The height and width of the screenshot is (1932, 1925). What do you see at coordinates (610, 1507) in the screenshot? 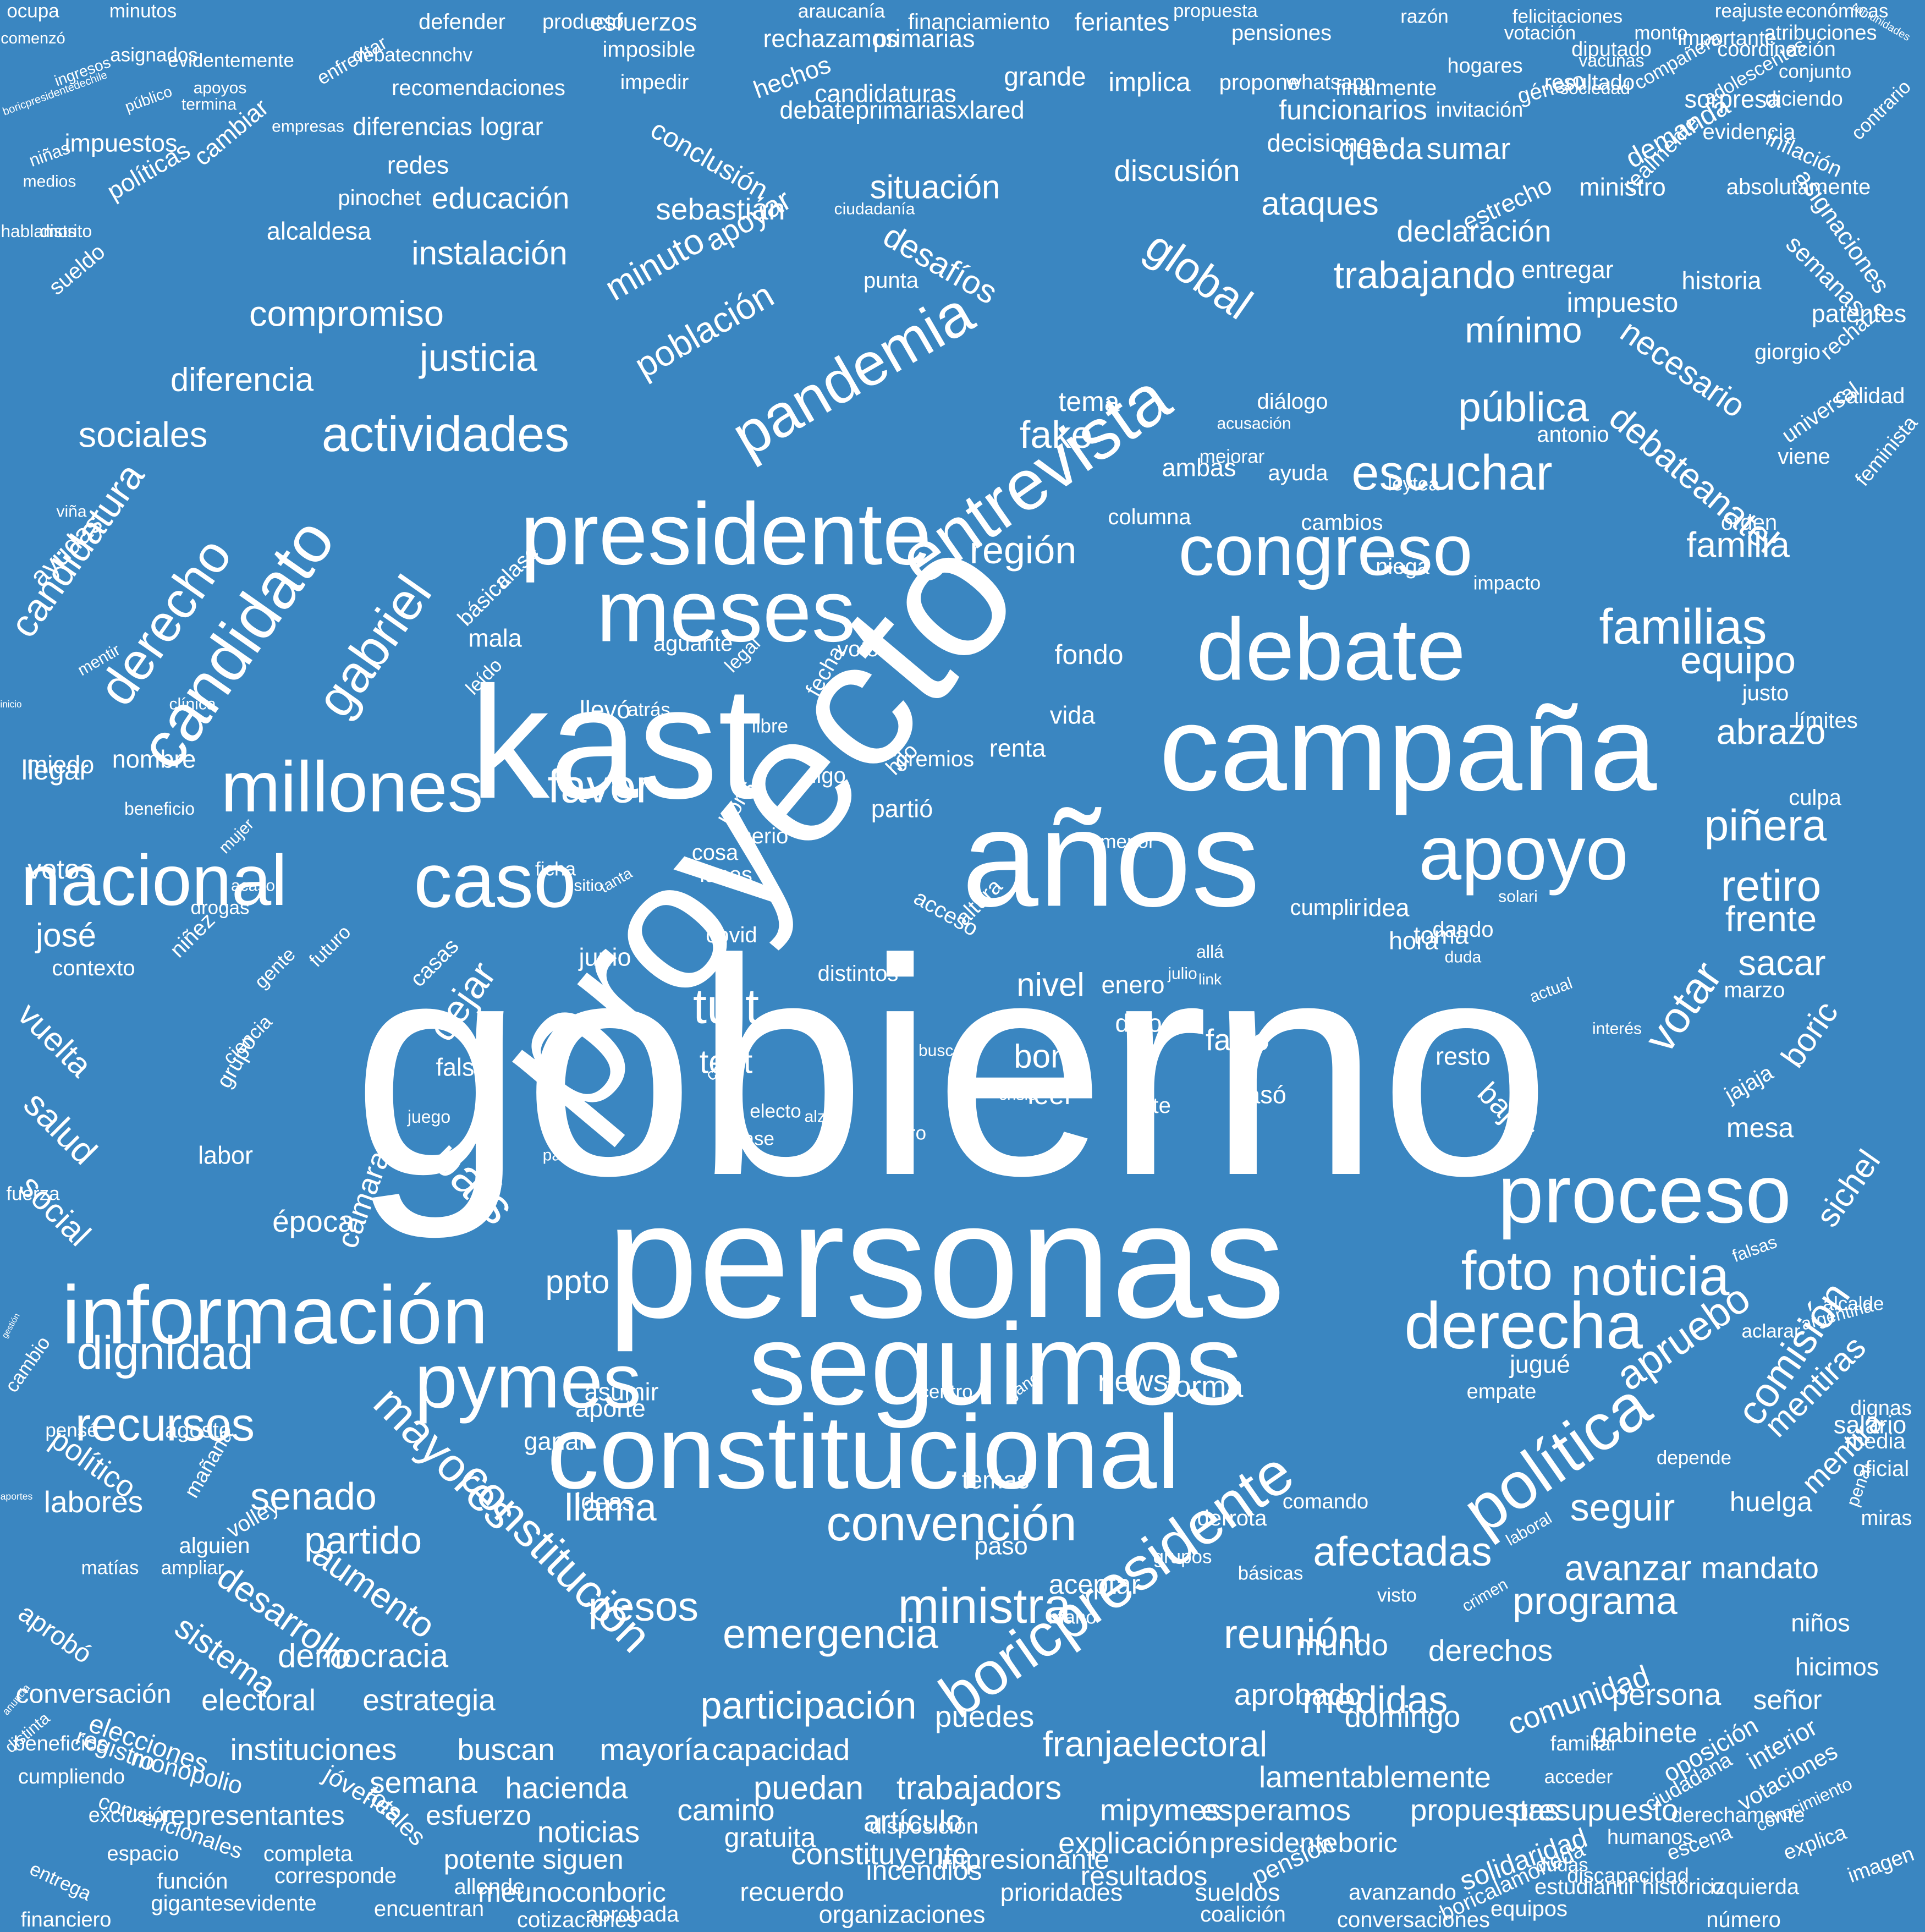
I see `word-116: llama` at bounding box center [610, 1507].